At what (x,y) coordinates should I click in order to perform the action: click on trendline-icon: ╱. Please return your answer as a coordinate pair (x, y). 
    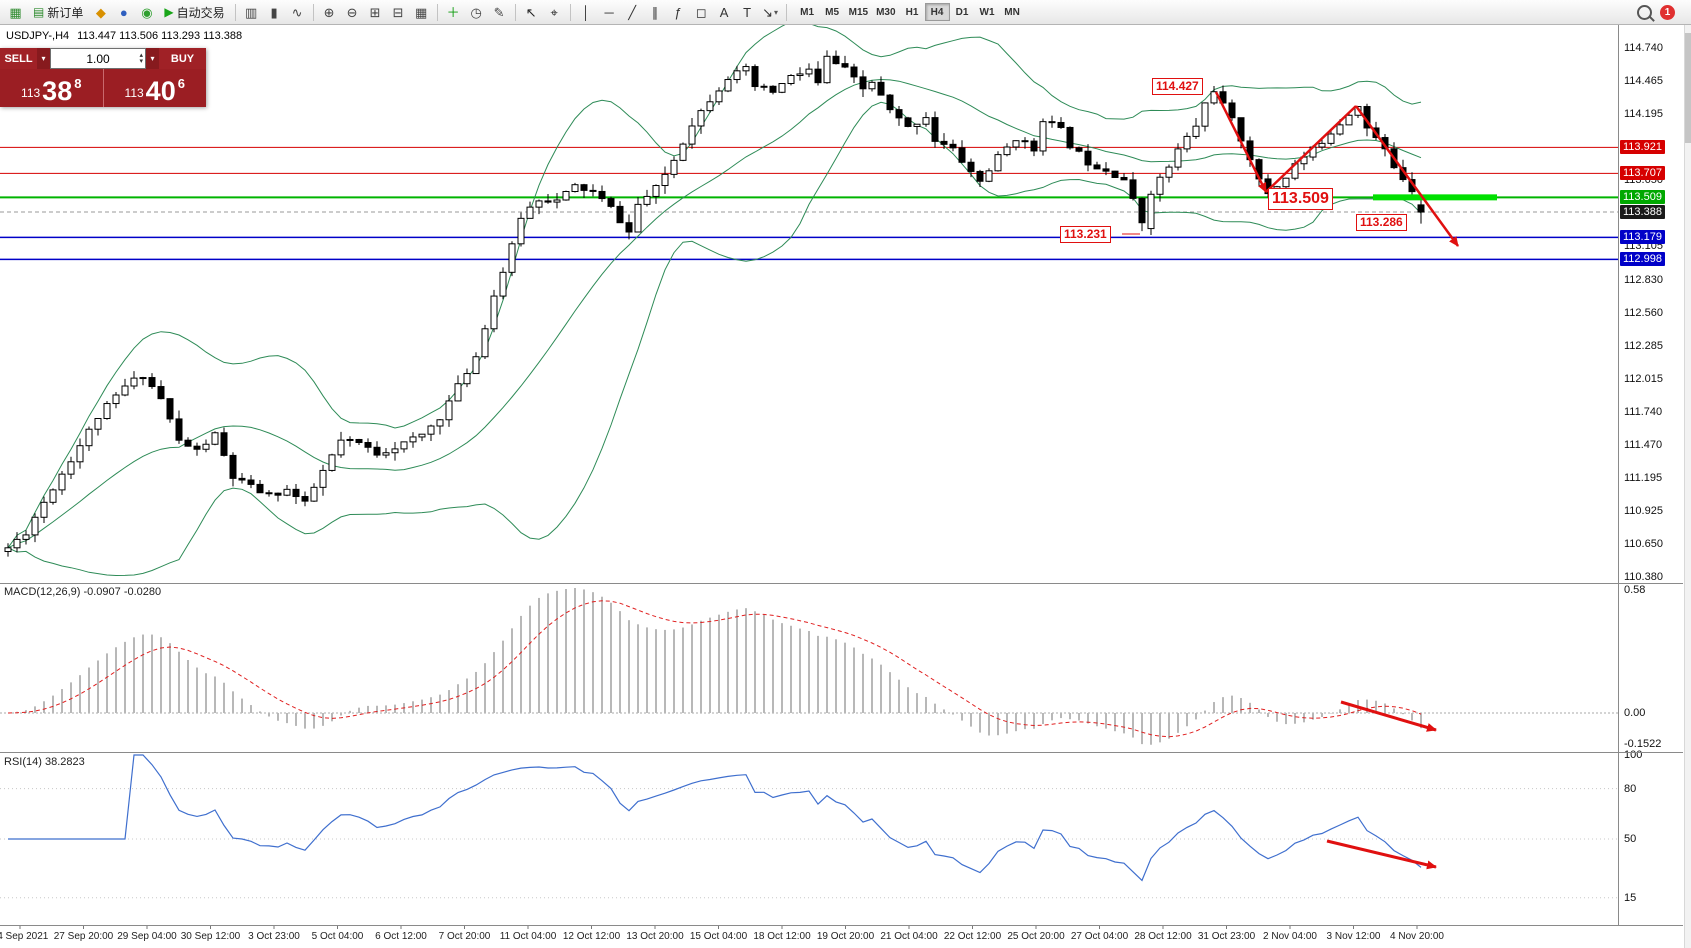
    Looking at the image, I should click on (632, 12).